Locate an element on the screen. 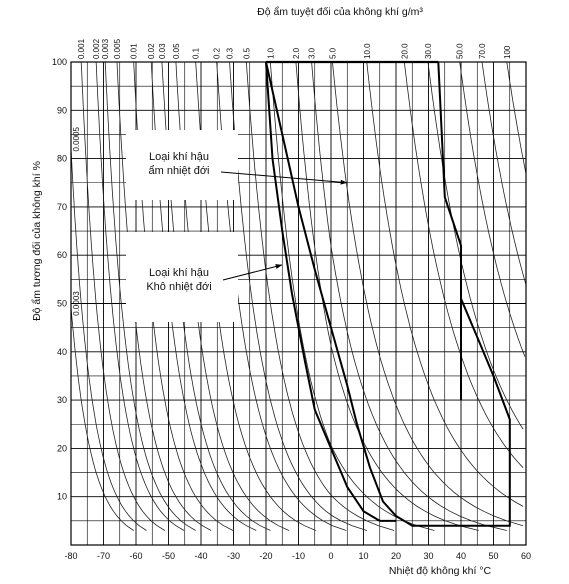 Image resolution: width=569 pixels, height=584 pixels. absolute-humidity-label: 0.005 is located at coordinates (117, 48).